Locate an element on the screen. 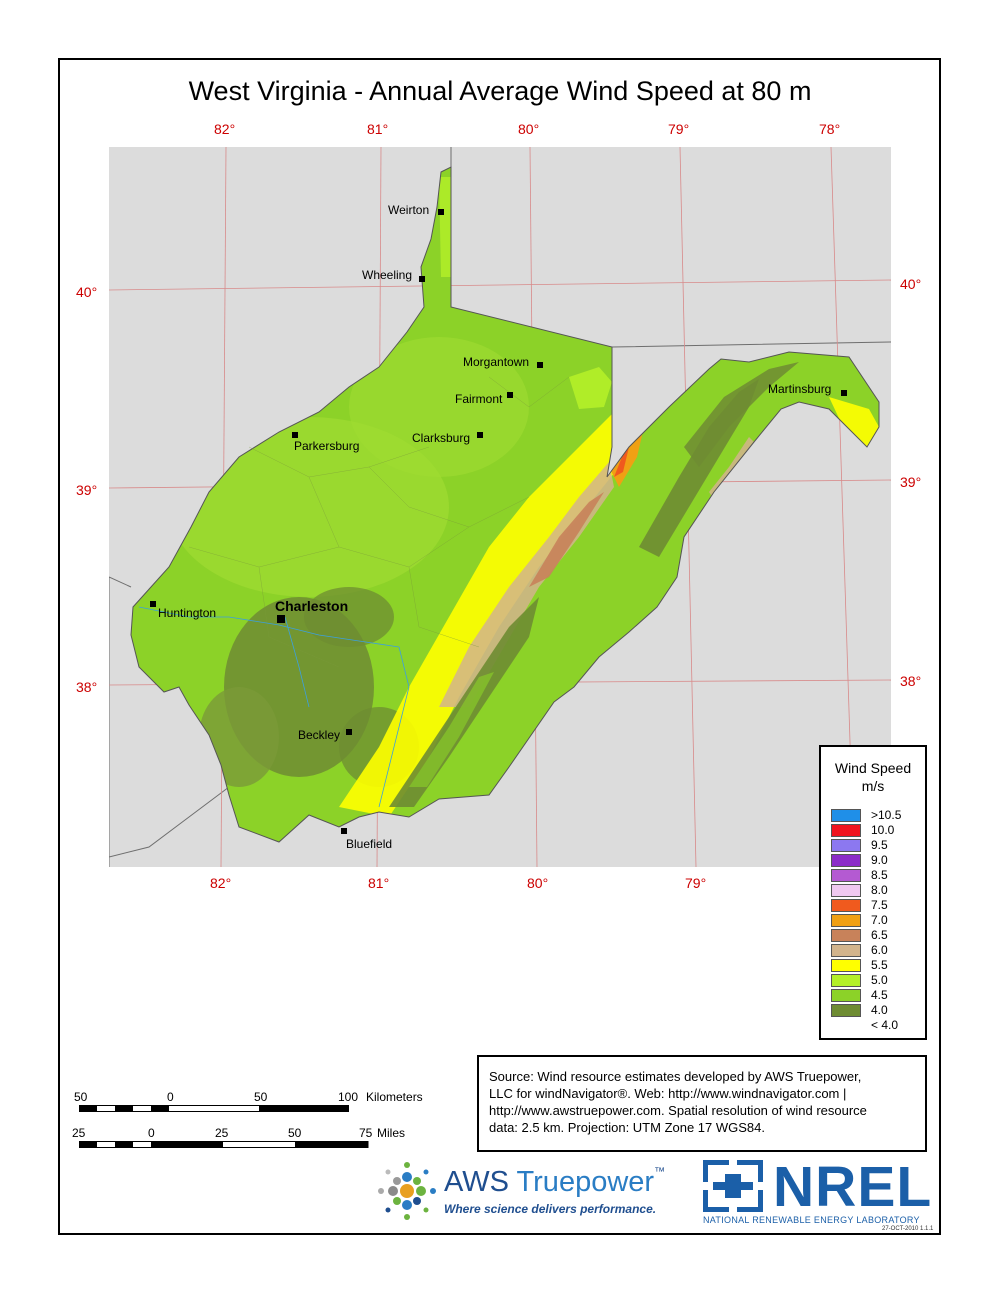 Image resolution: width=1000 pixels, height=1294 pixels. latitude-label-left: 38° is located at coordinates (87, 687).